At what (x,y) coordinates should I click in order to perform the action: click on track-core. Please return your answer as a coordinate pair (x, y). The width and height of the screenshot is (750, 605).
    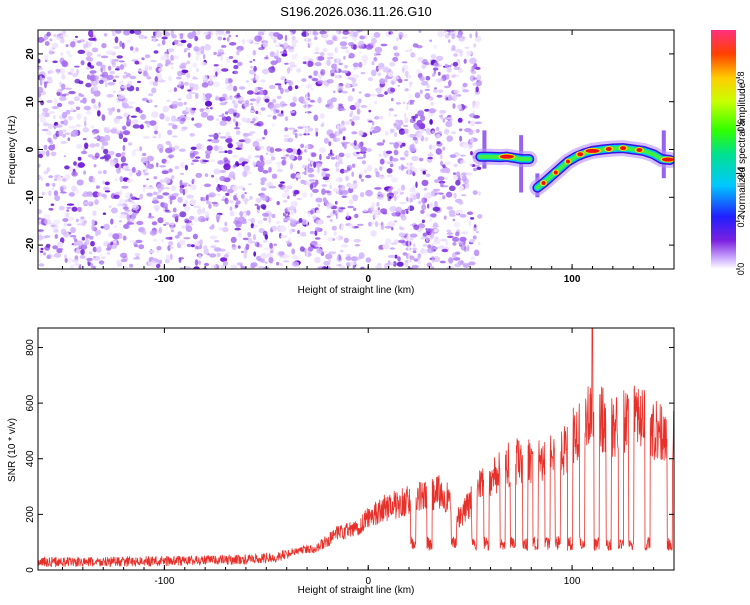
    Looking at the image, I should click on (639, 149).